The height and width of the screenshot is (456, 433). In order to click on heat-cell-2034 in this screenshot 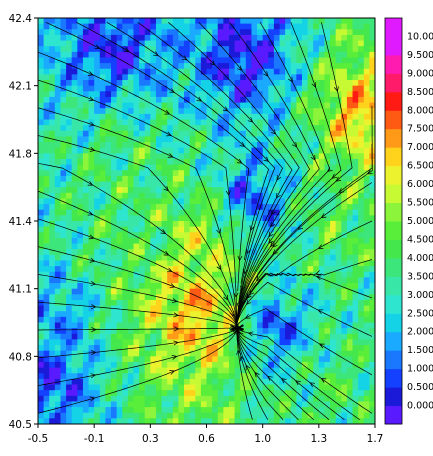, I will do `click(344, 207)`.